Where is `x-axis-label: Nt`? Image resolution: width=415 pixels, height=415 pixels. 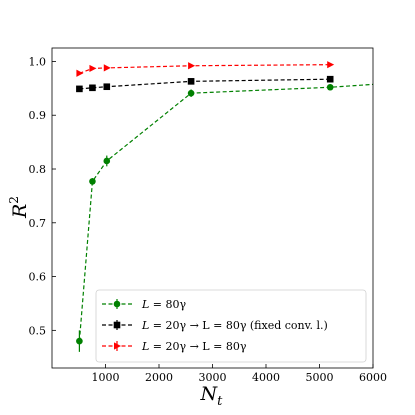
x-axis-label: Nt is located at coordinates (212, 396).